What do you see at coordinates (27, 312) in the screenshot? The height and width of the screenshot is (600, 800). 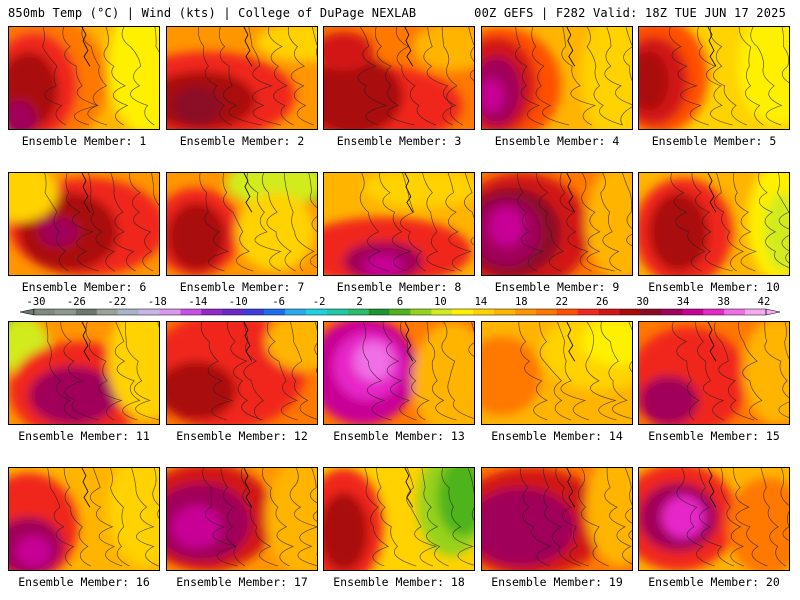 I see `colorbar-min-arrow` at bounding box center [27, 312].